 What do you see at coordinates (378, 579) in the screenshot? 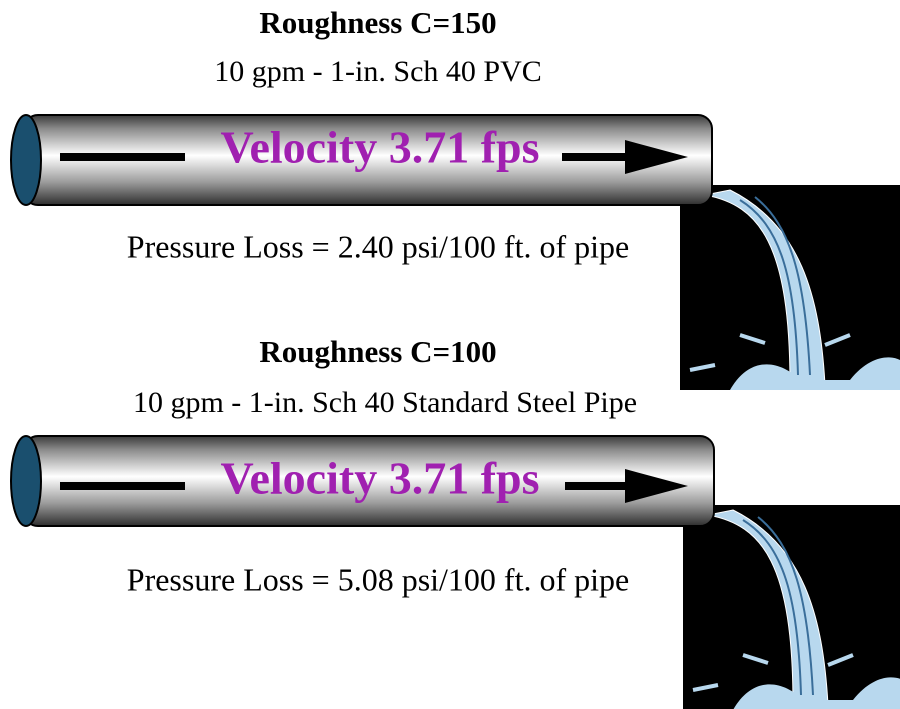
I see `pressure-loss: Pressure Loss = 5.08 psi/100 ft. of pipe` at bounding box center [378, 579].